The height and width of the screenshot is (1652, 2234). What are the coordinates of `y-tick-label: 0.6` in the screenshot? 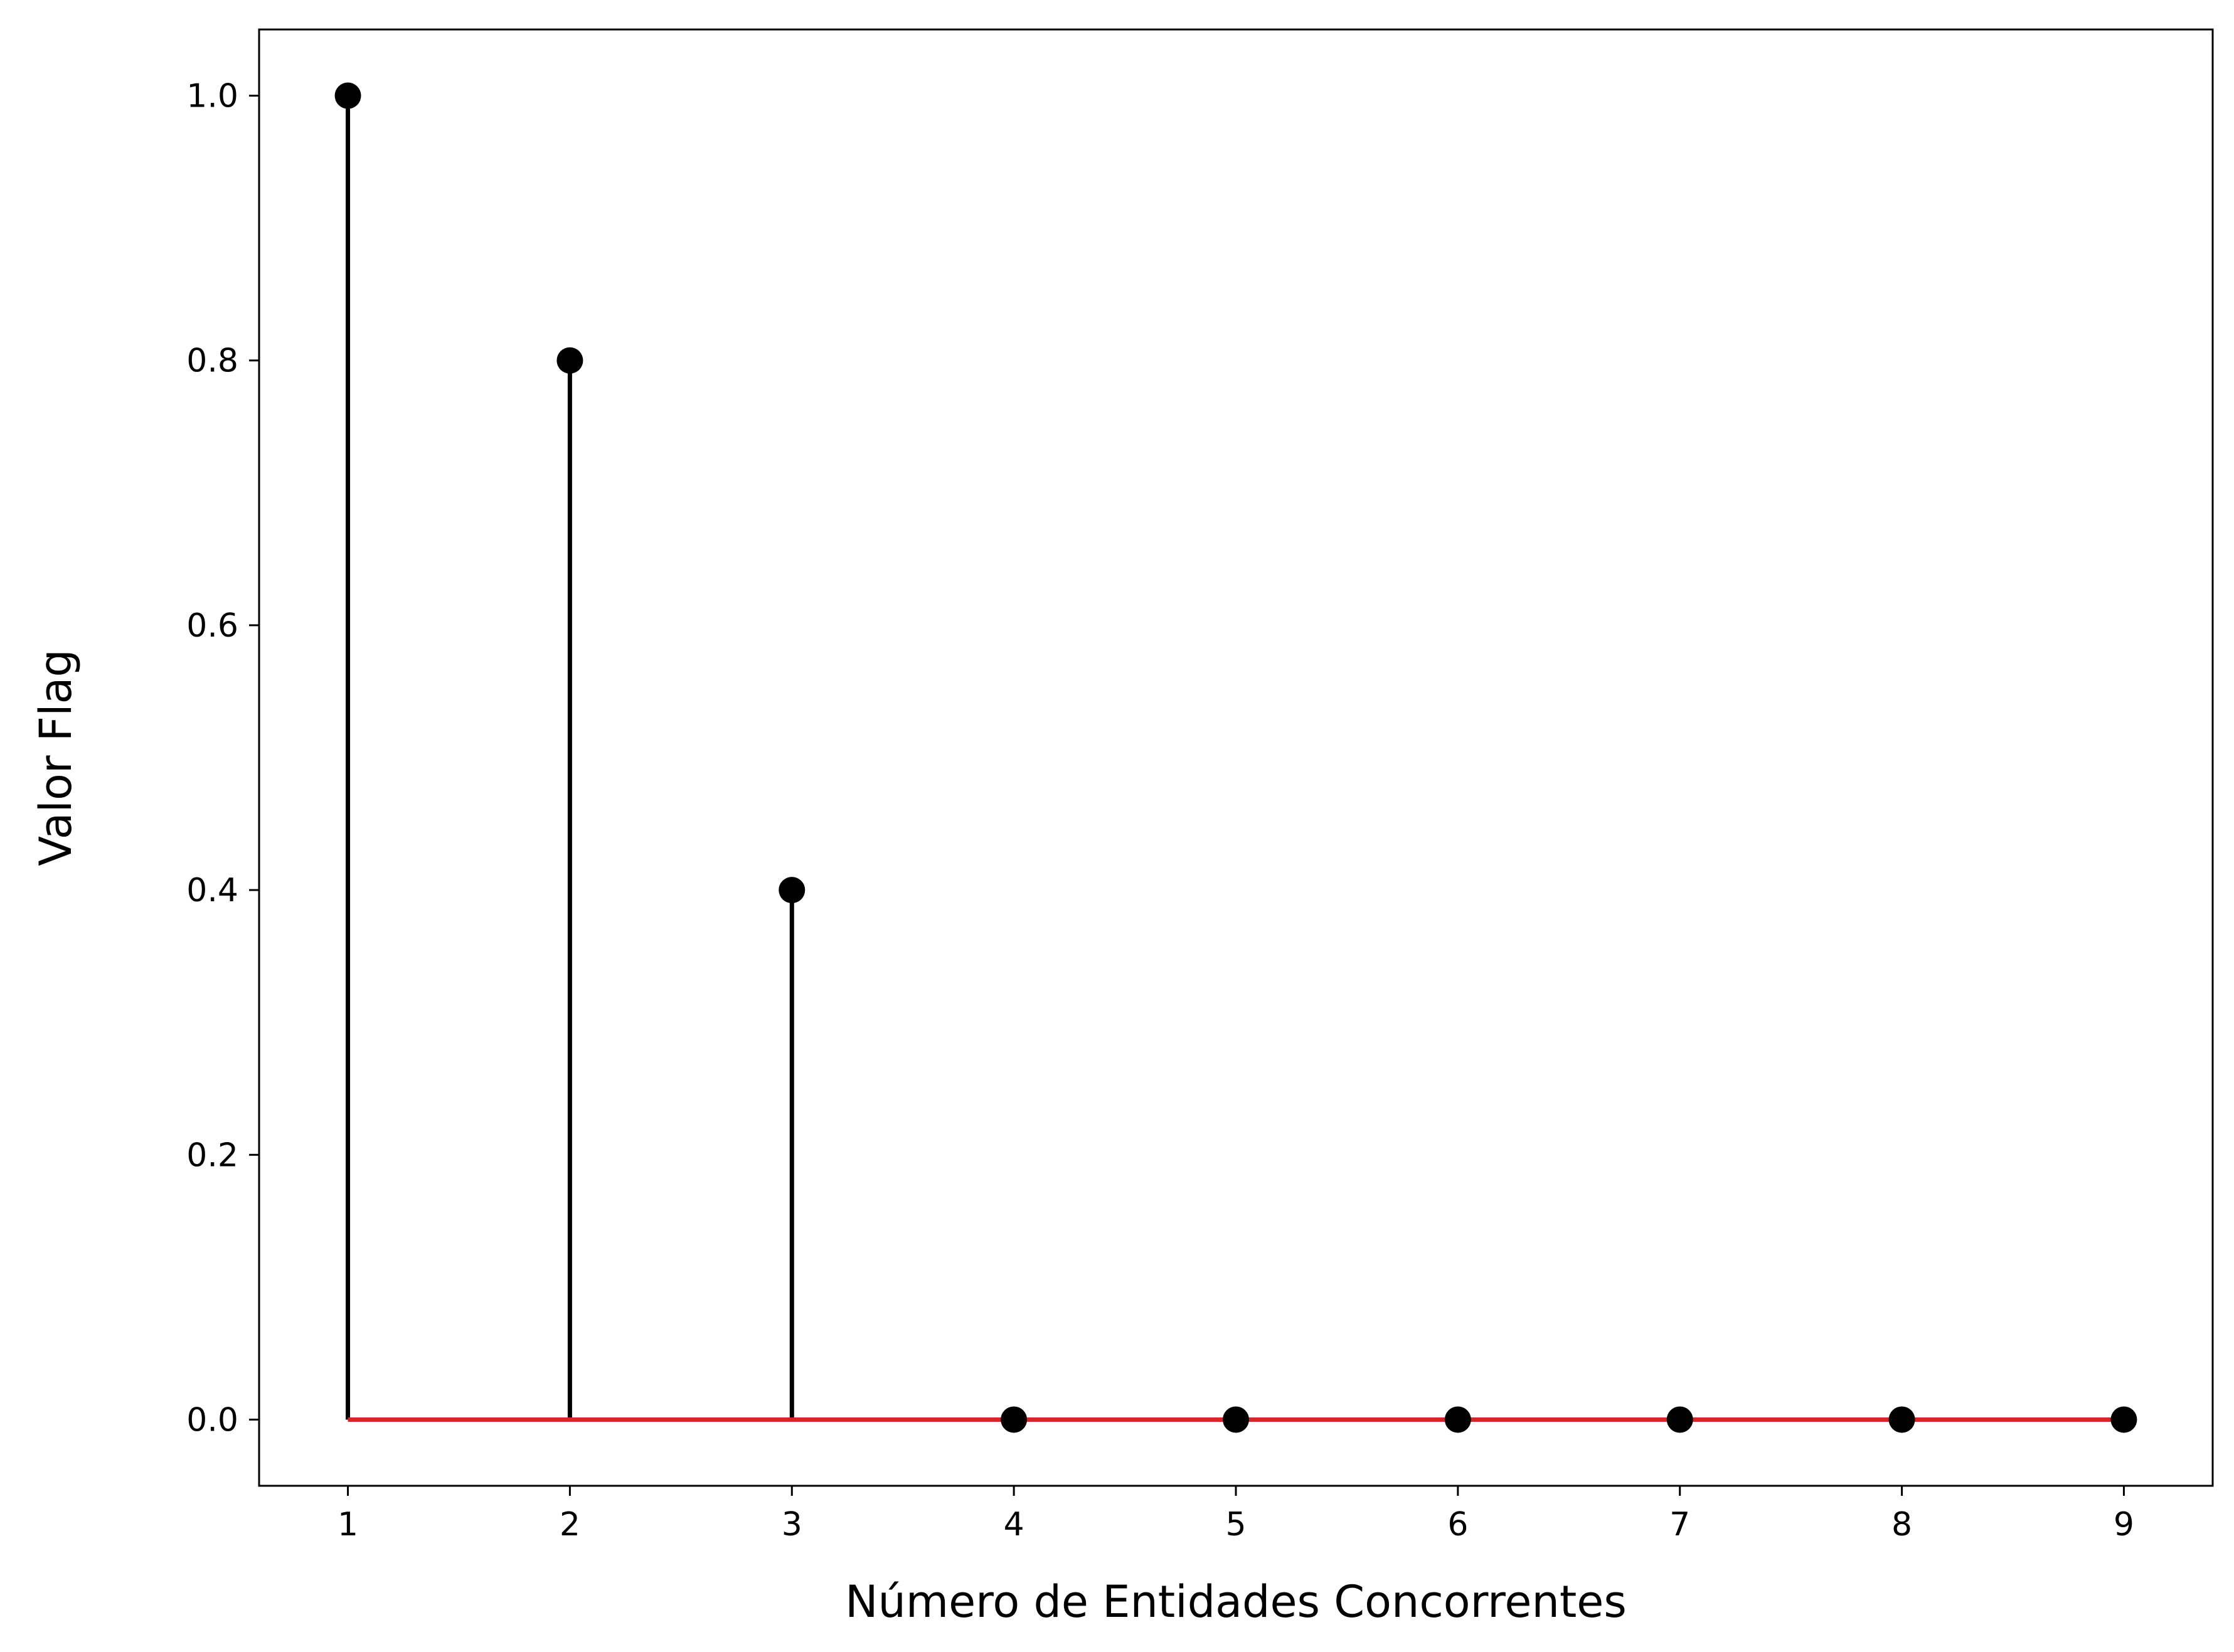 It's located at (212, 626).